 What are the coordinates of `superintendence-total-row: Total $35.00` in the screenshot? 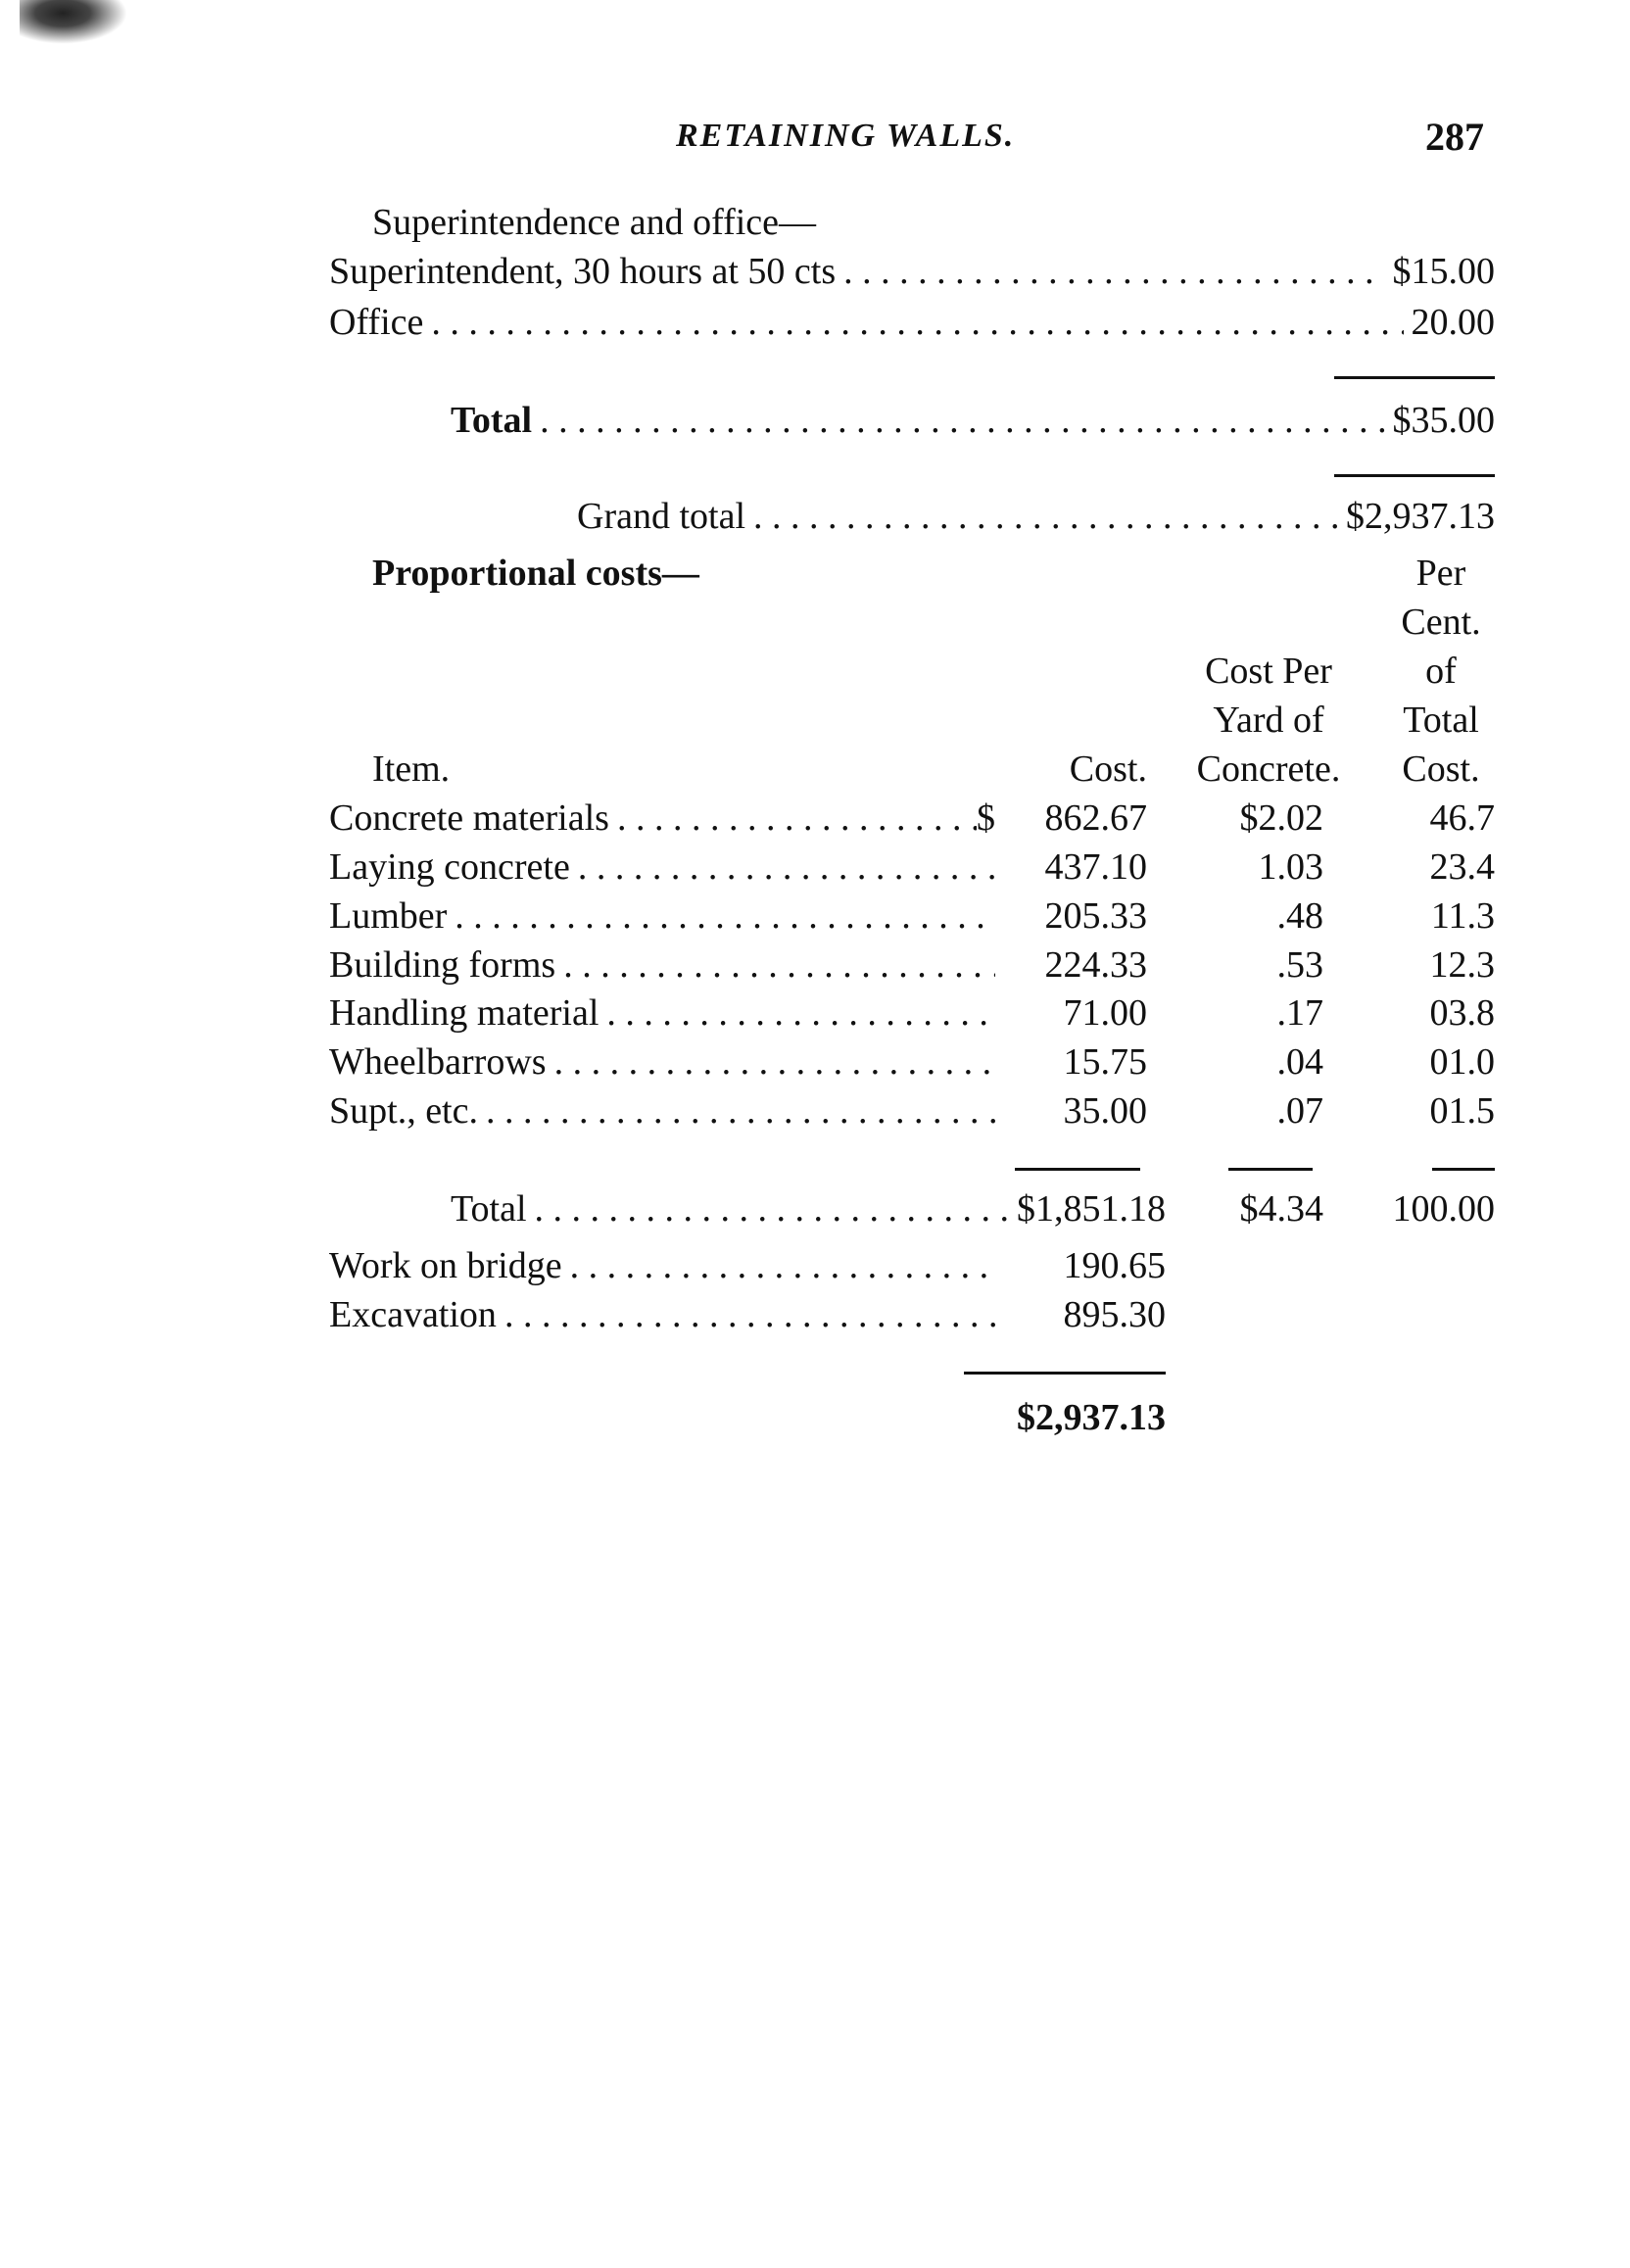 It's located at (973, 420).